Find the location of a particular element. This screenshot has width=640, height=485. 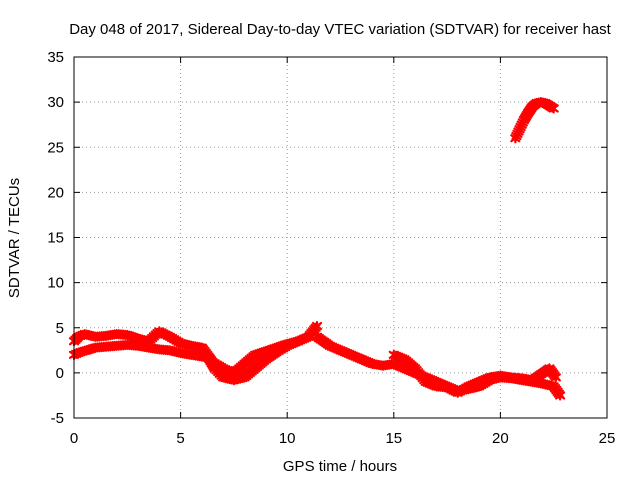

x-tick-label: 0 is located at coordinates (74, 438).